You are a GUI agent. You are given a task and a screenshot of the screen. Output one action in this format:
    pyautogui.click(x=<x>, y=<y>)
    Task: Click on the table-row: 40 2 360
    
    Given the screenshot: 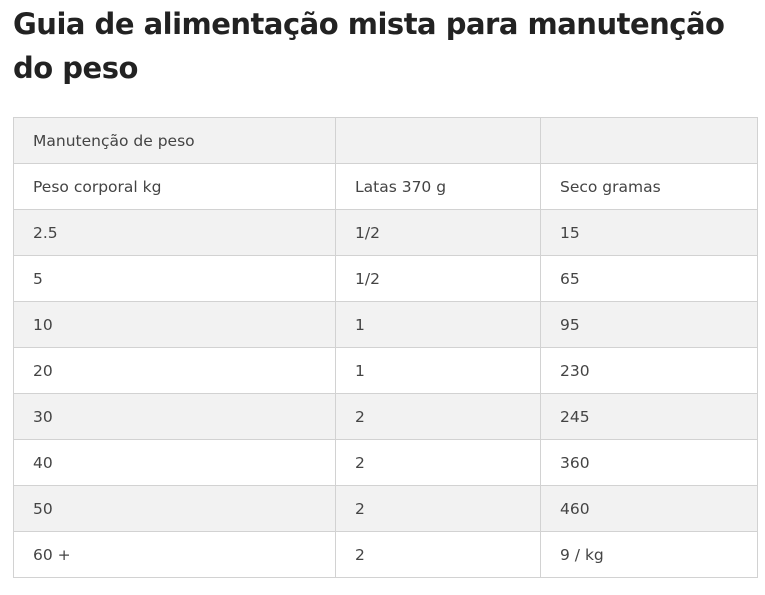 What is the action you would take?
    pyautogui.click(x=385, y=462)
    